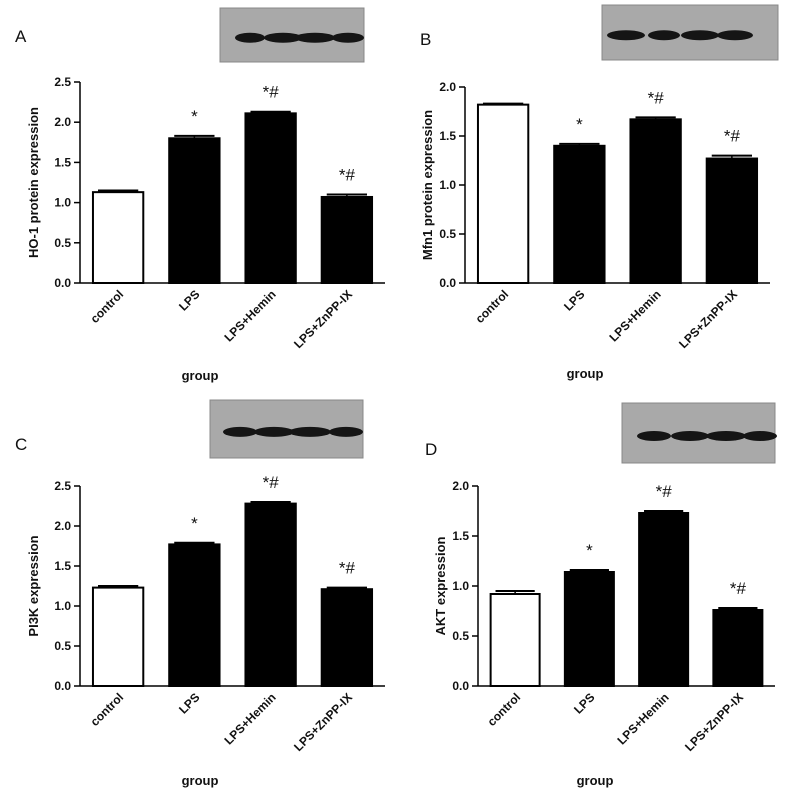 The image size is (787, 798). I want to click on panel-label: A, so click(21, 36).